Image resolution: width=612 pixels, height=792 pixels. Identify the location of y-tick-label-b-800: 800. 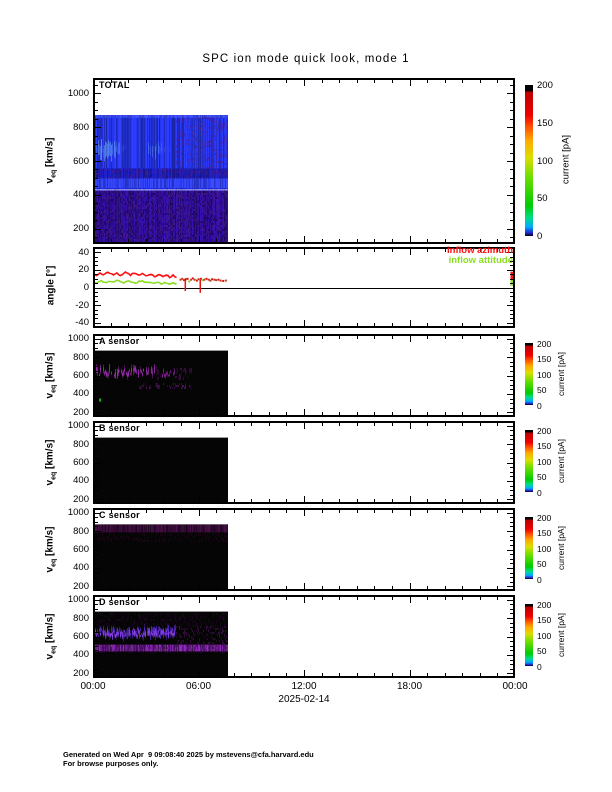
(81, 444).